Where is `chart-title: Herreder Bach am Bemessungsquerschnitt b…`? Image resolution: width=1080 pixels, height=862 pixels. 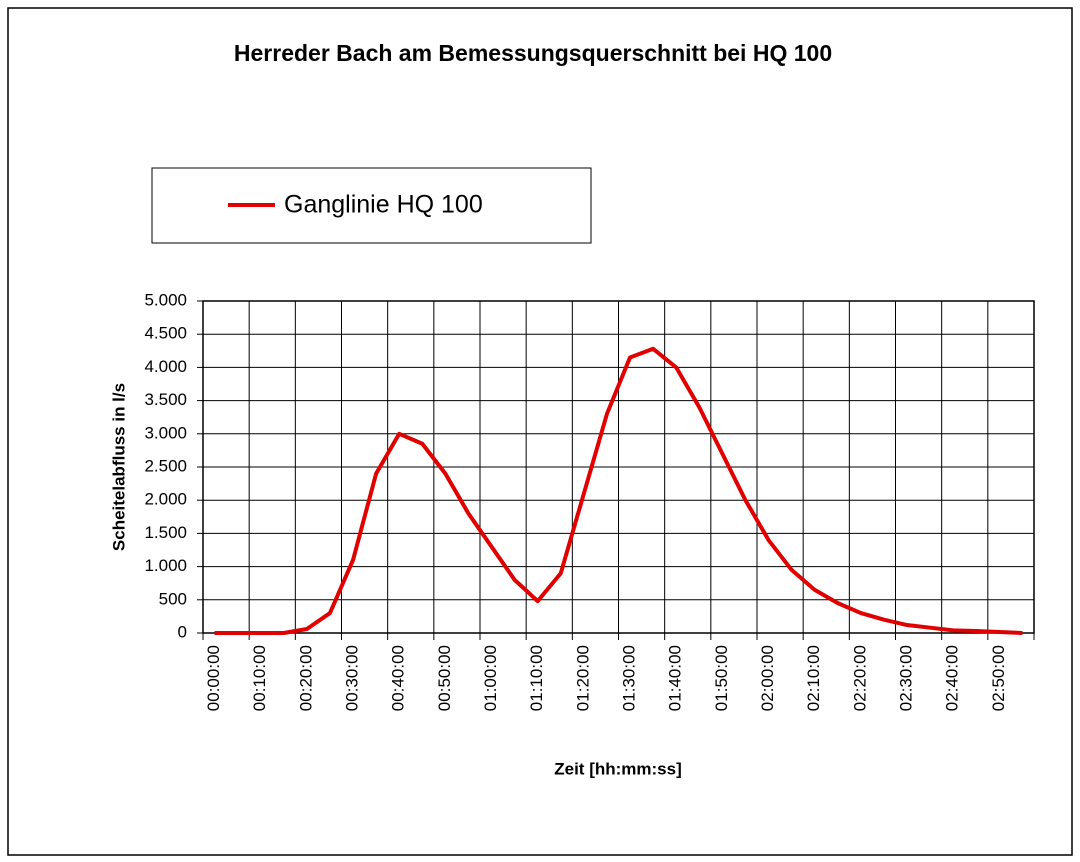 chart-title: Herreder Bach am Bemessungsquerschnitt b… is located at coordinates (533, 53).